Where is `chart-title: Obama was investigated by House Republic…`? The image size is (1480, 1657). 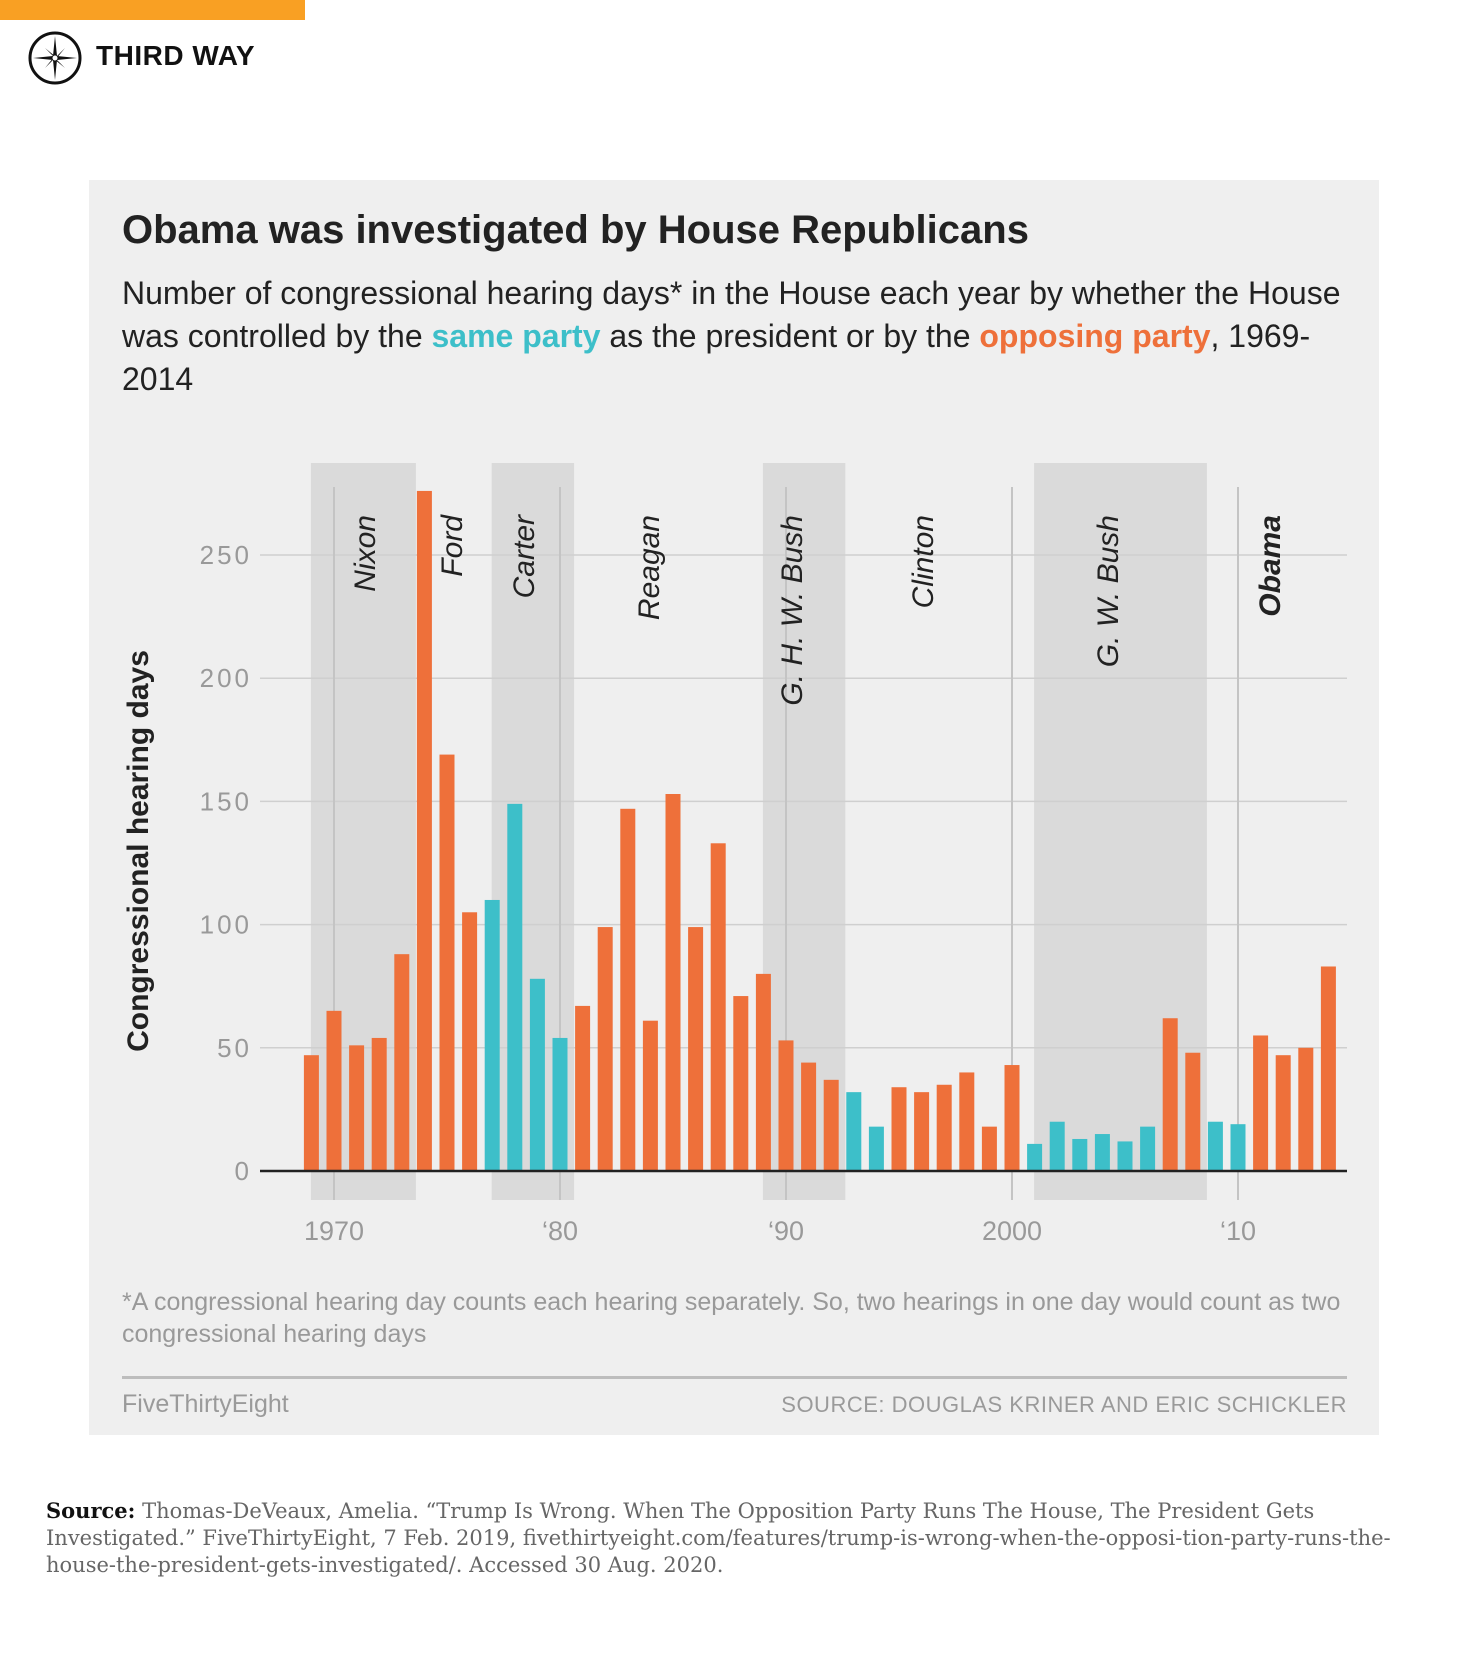 chart-title: Obama was investigated by House Republic… is located at coordinates (575, 230).